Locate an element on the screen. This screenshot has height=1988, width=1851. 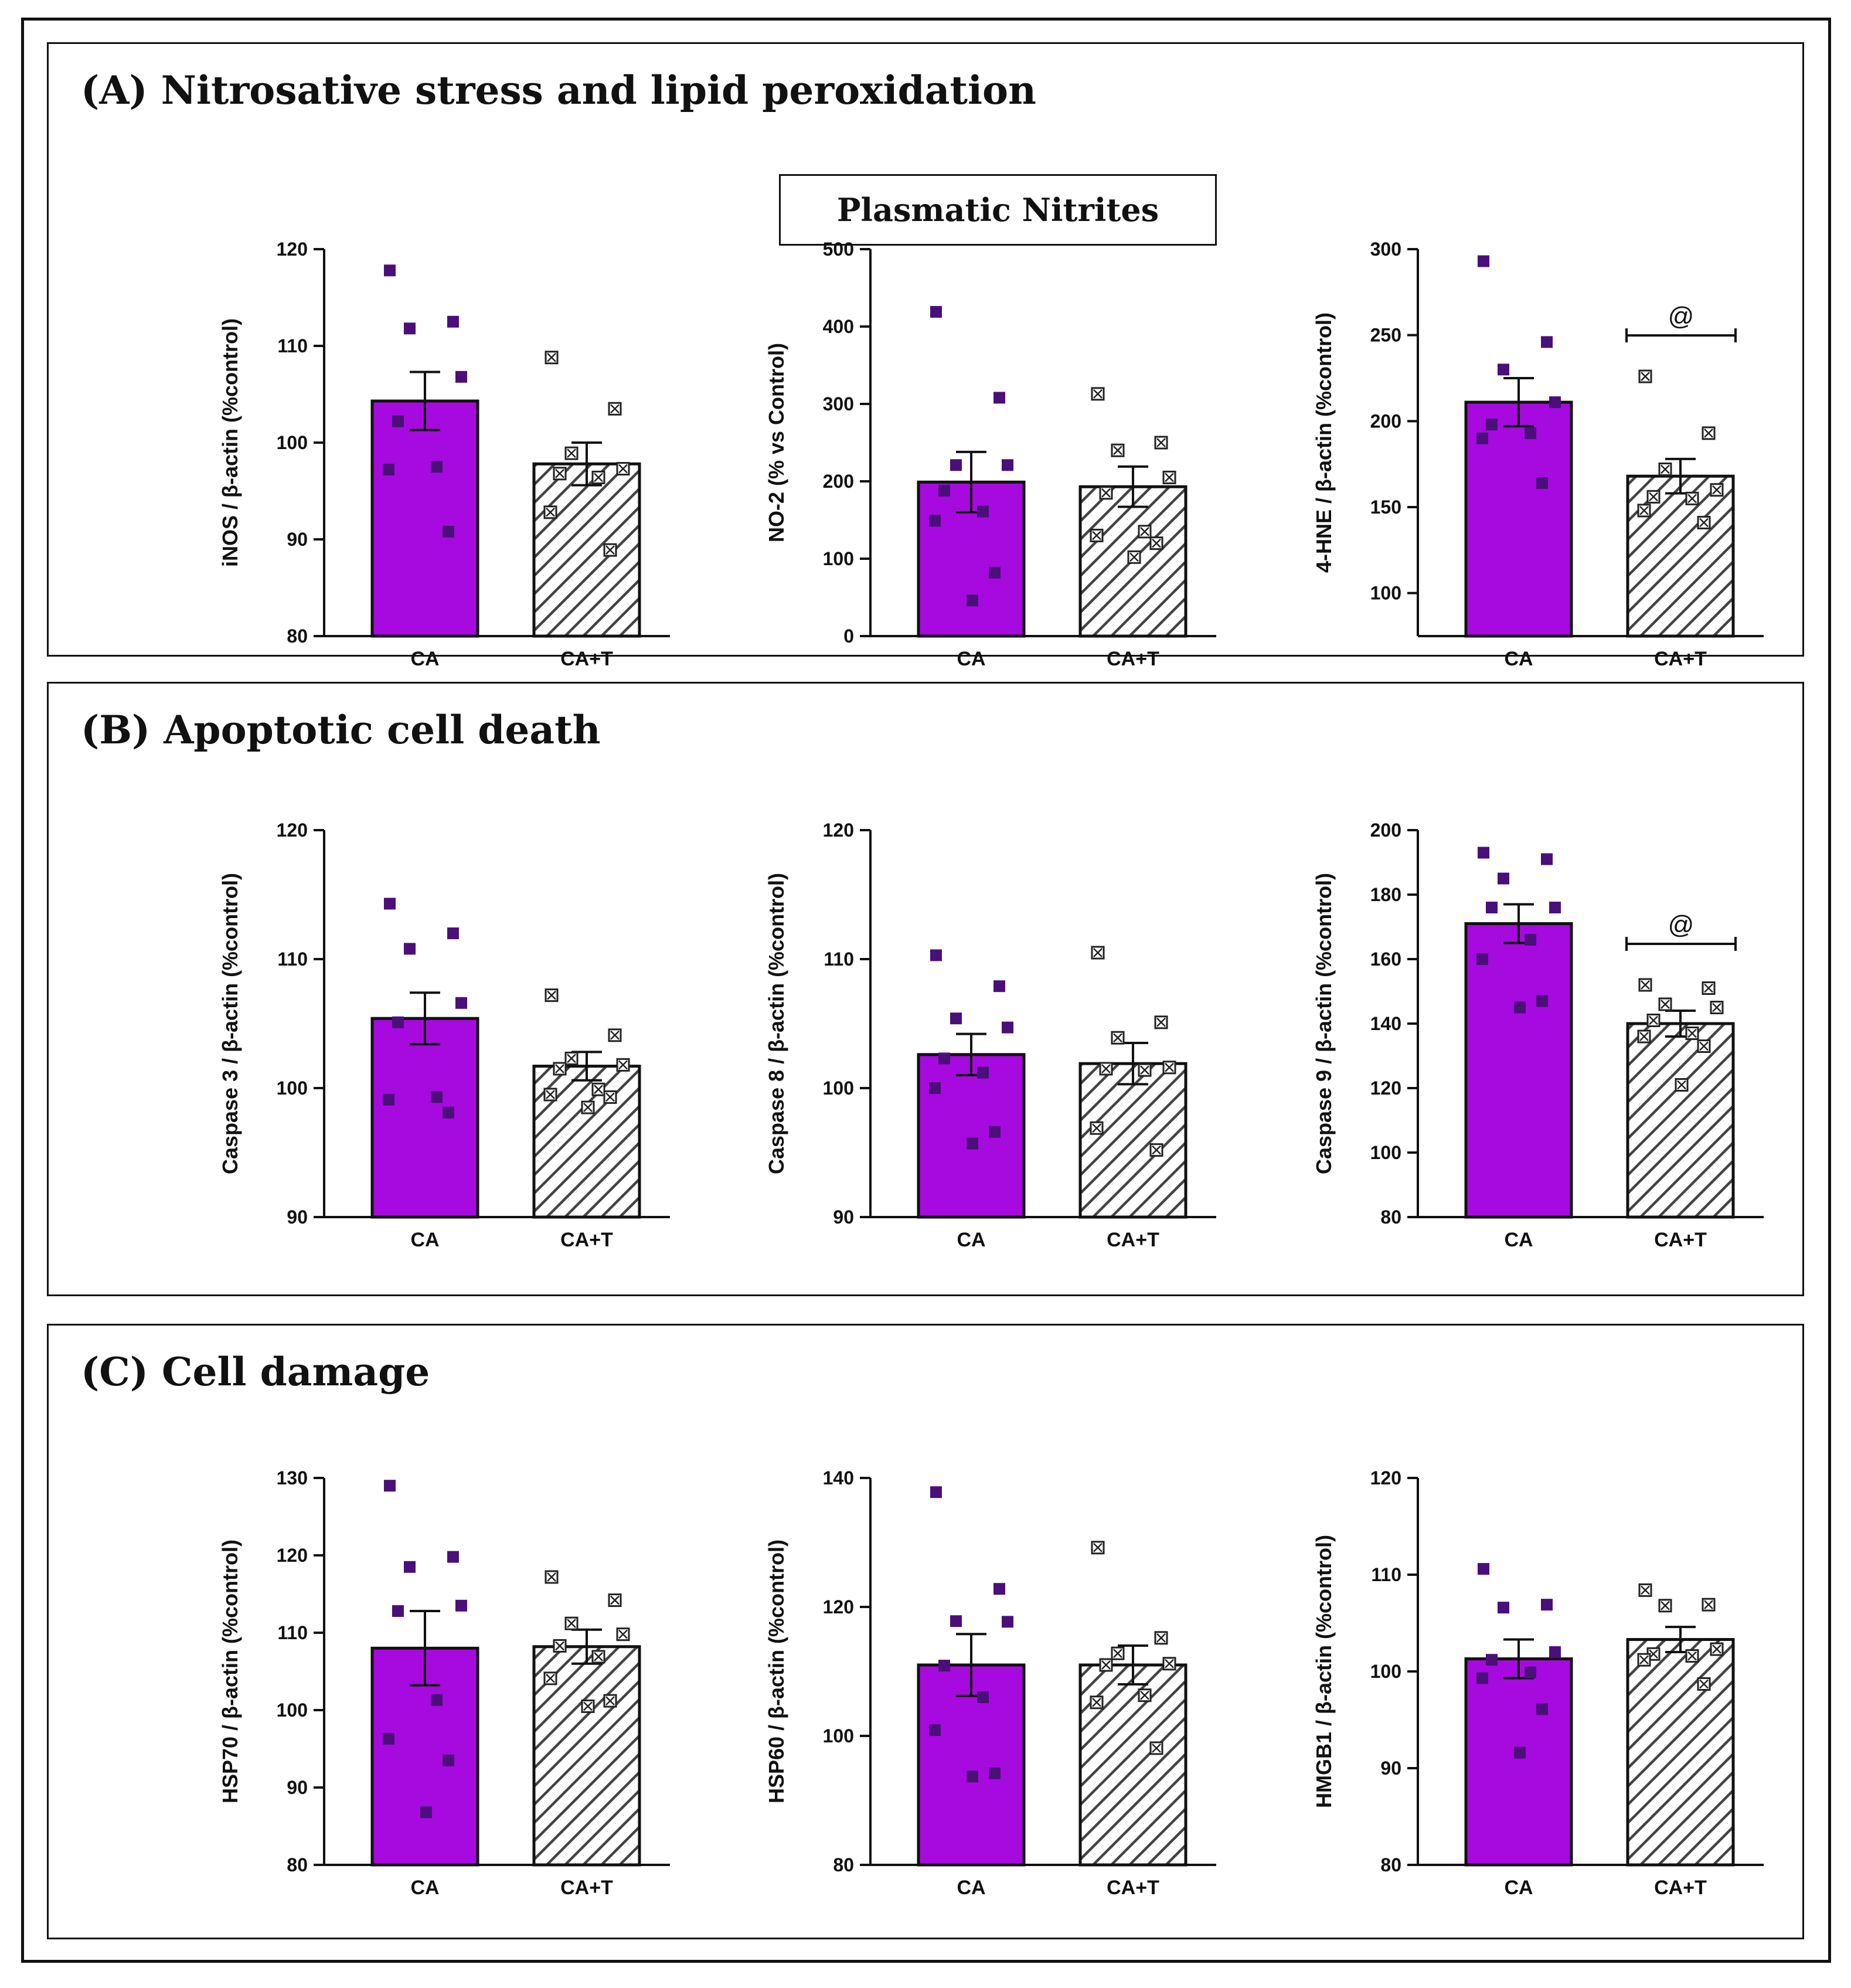
y-axis-label: Caspase 8 / β-actin (%control) is located at coordinates (776, 1023).